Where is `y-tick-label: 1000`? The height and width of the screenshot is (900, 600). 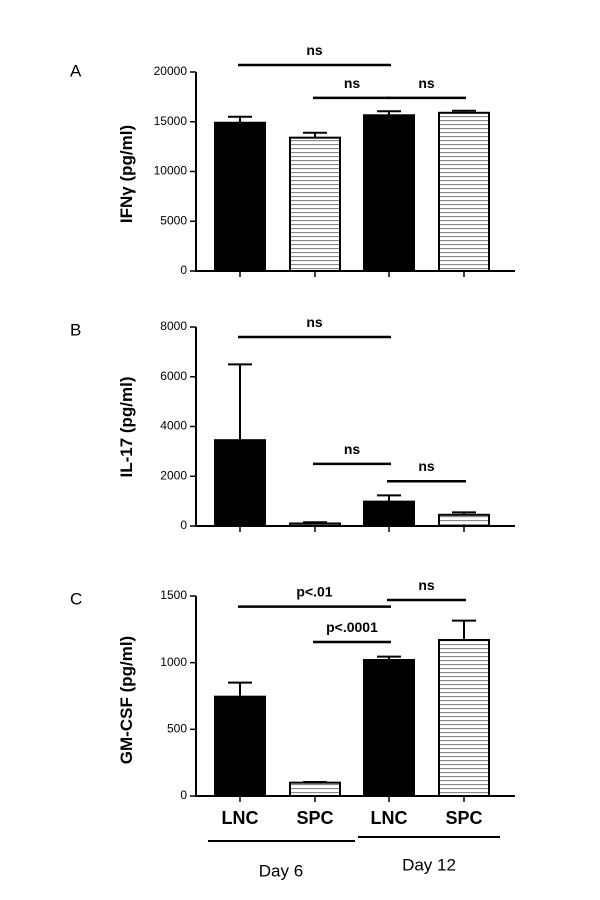
y-tick-label: 1000 is located at coordinates (173, 662).